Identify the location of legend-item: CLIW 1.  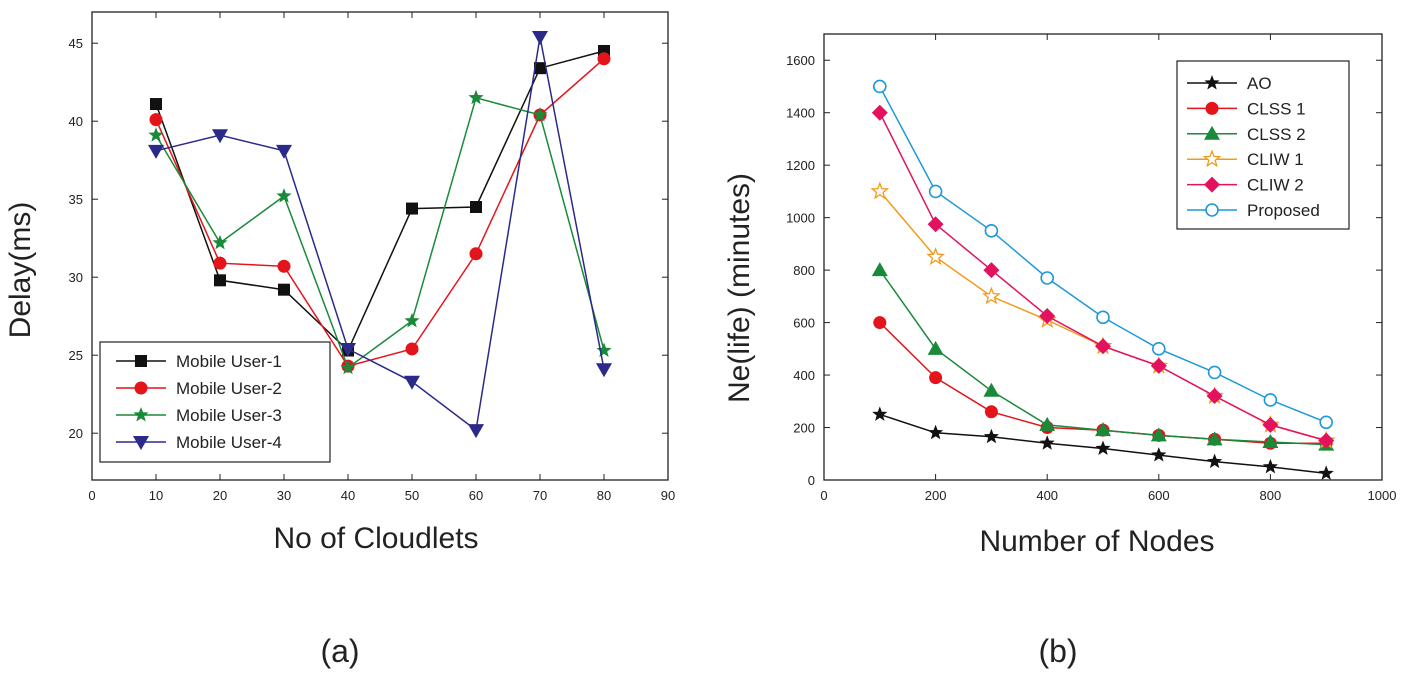
(1245, 159).